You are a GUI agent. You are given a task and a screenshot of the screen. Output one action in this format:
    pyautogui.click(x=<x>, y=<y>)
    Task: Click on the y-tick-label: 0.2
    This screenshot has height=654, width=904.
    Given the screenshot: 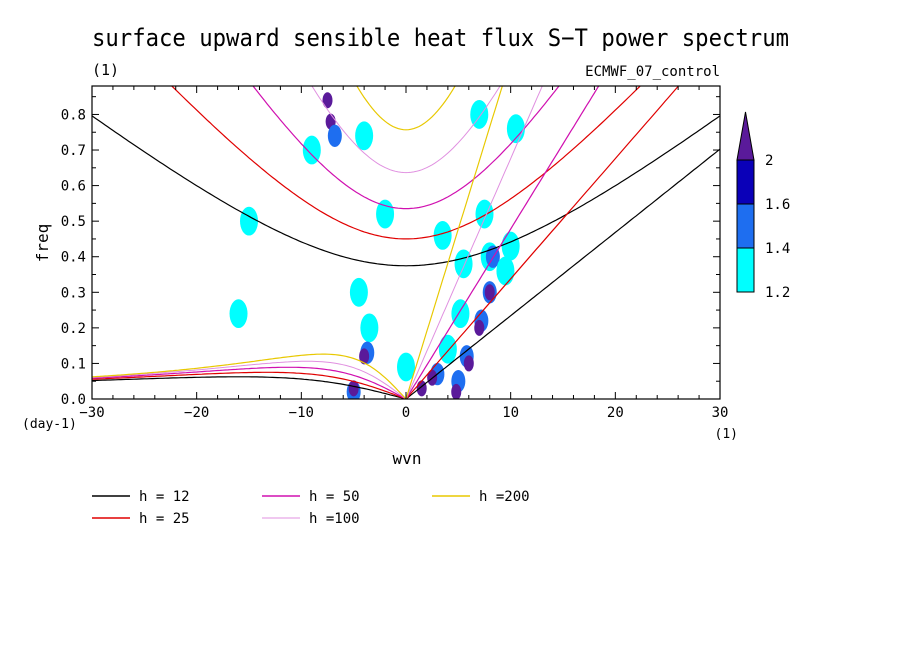 What is the action you would take?
    pyautogui.click(x=73, y=329)
    